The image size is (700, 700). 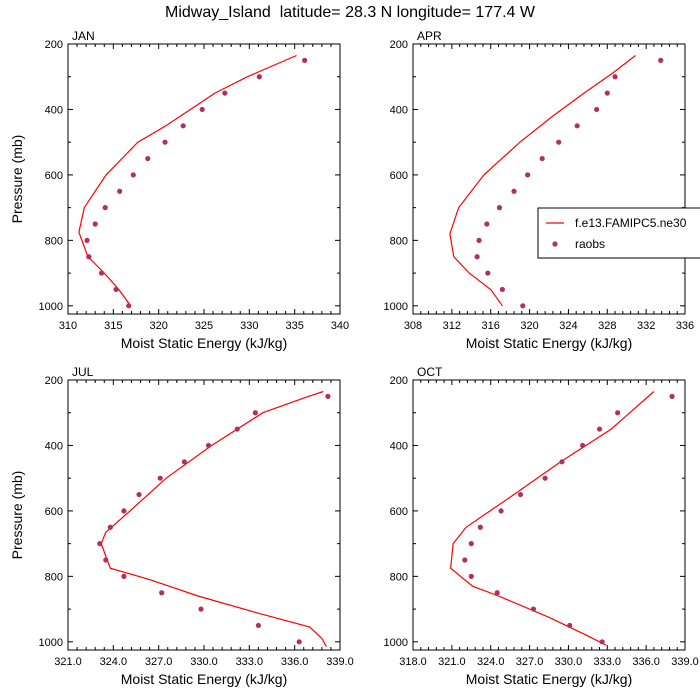 I want to click on model-series-line, so click(x=213, y=518).